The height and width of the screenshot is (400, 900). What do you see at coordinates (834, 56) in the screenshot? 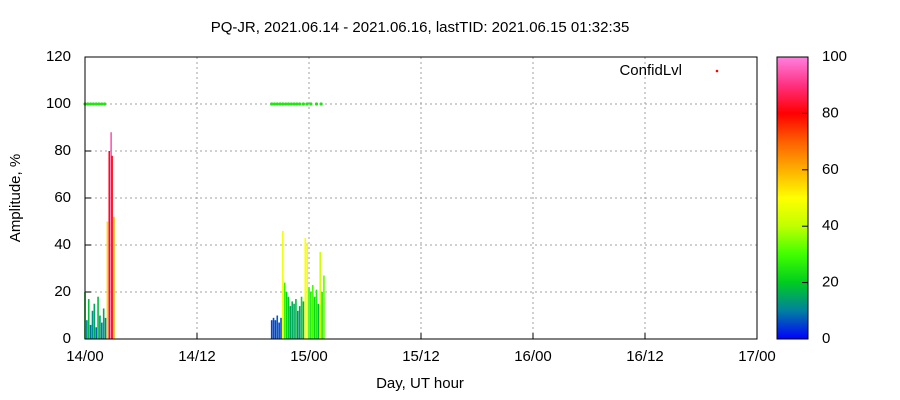
I see `colorbar-tick-label: 100` at bounding box center [834, 56].